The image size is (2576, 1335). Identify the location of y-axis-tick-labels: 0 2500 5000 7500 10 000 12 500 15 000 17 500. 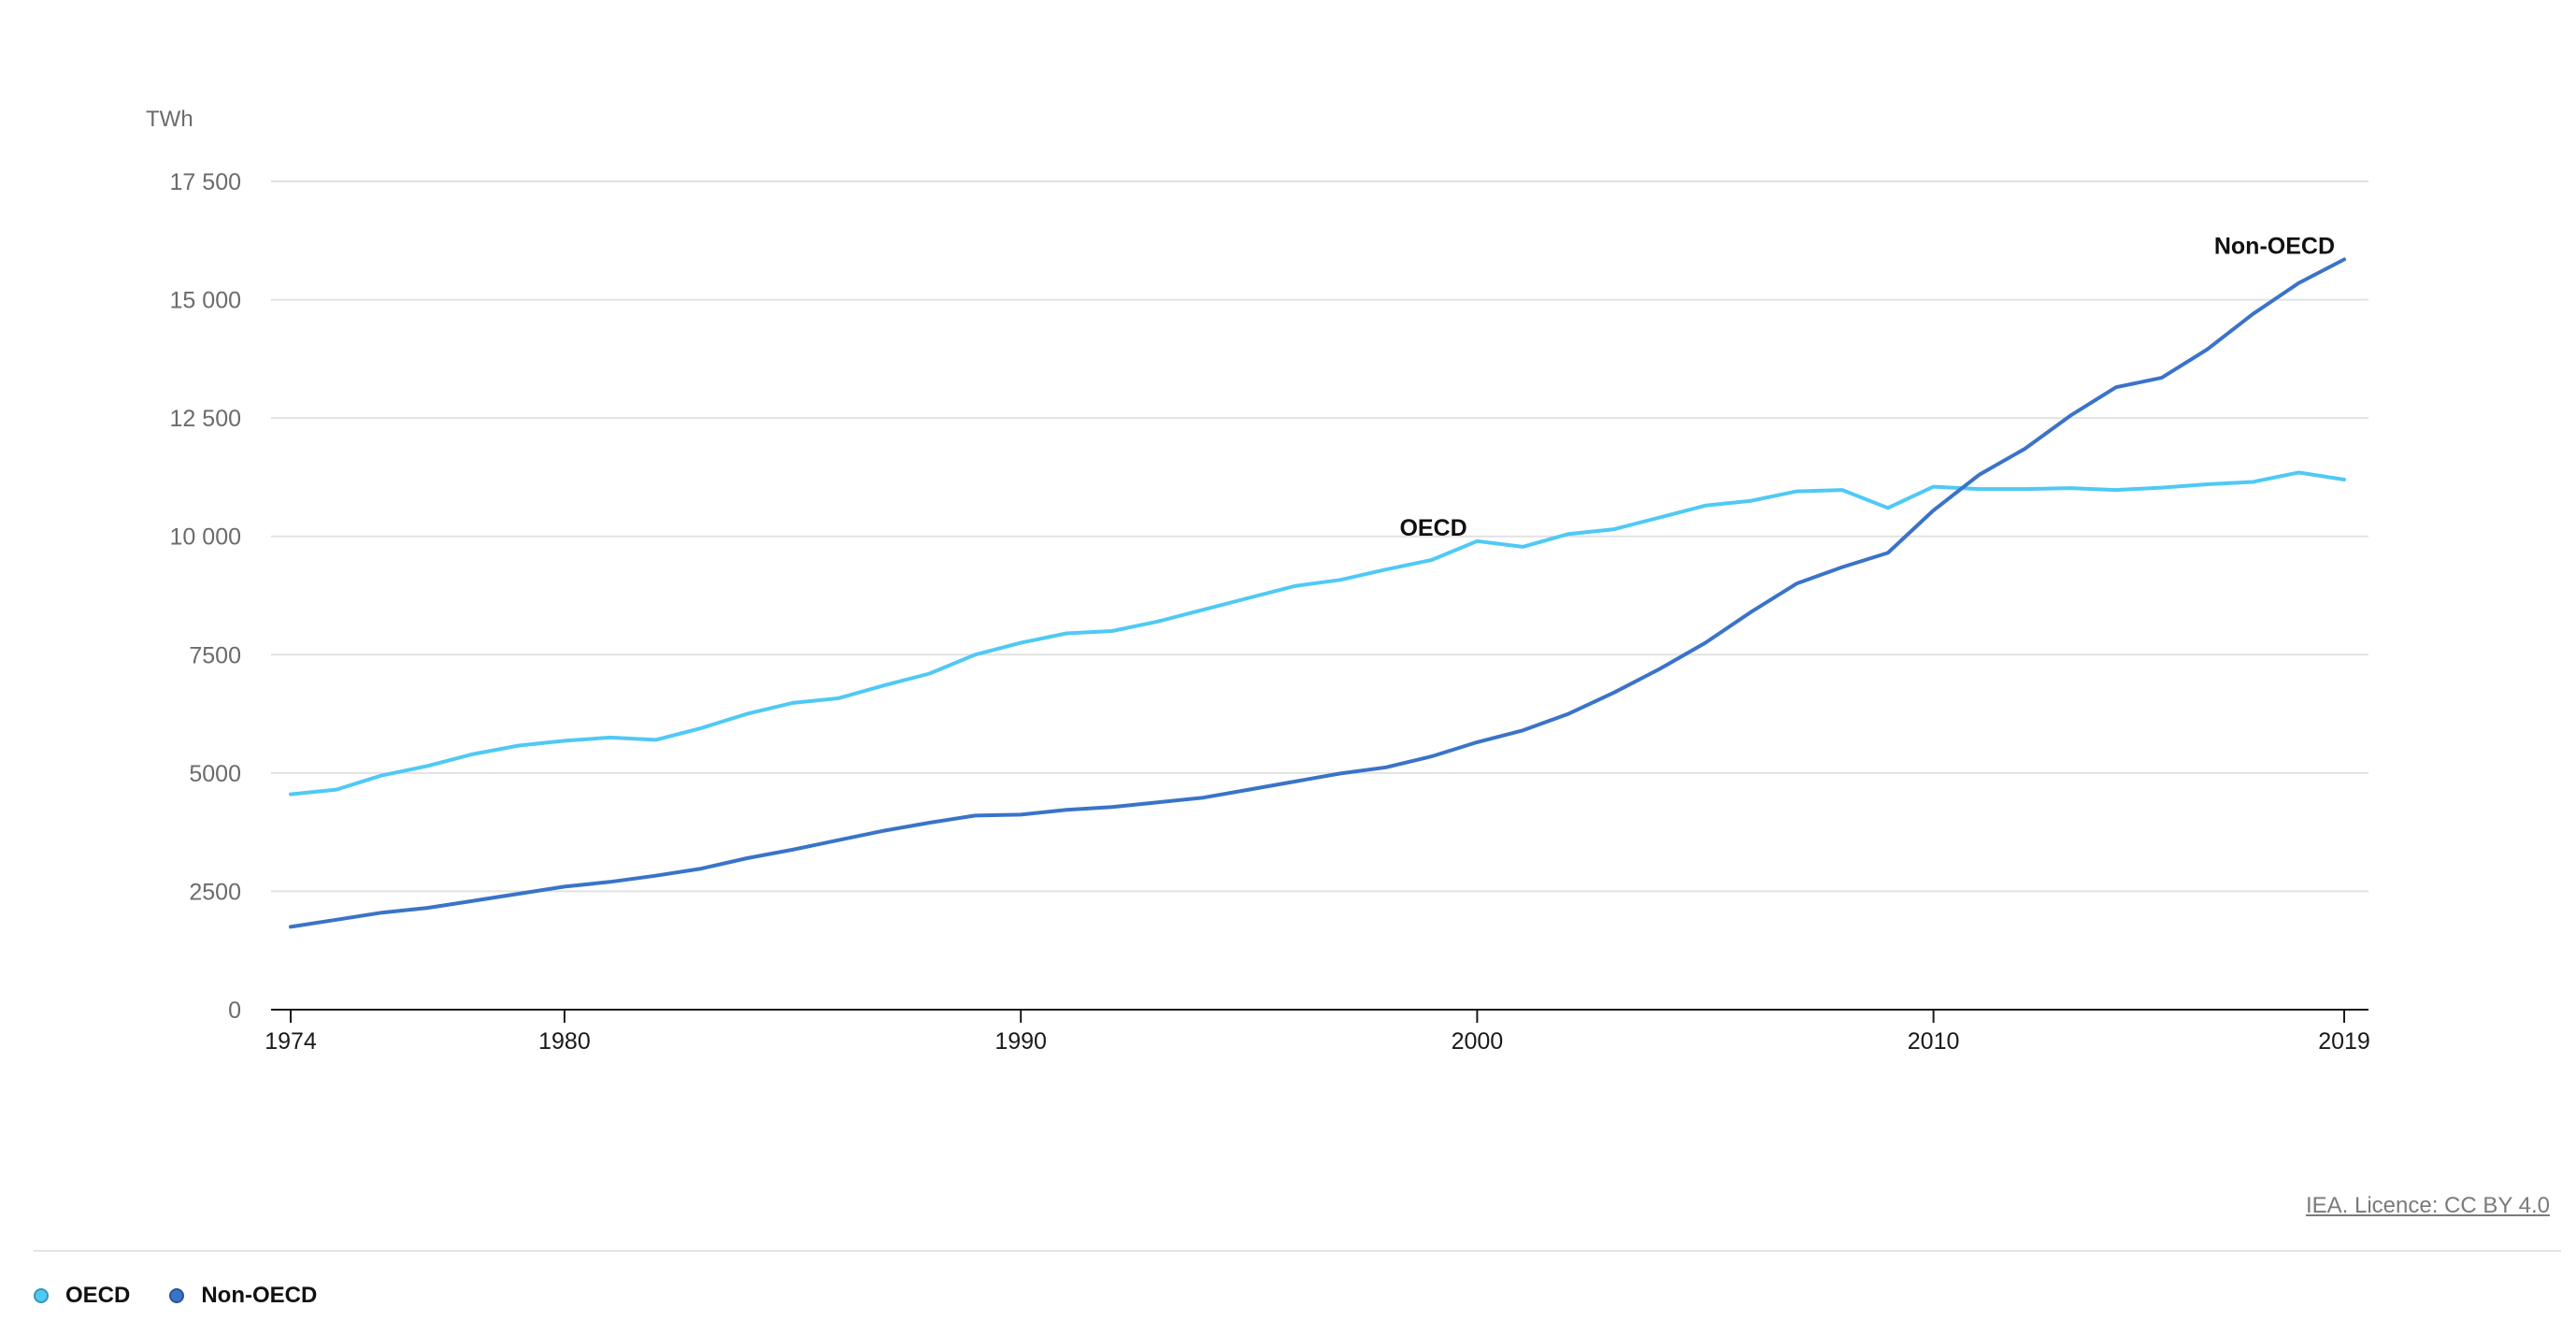
(205, 596).